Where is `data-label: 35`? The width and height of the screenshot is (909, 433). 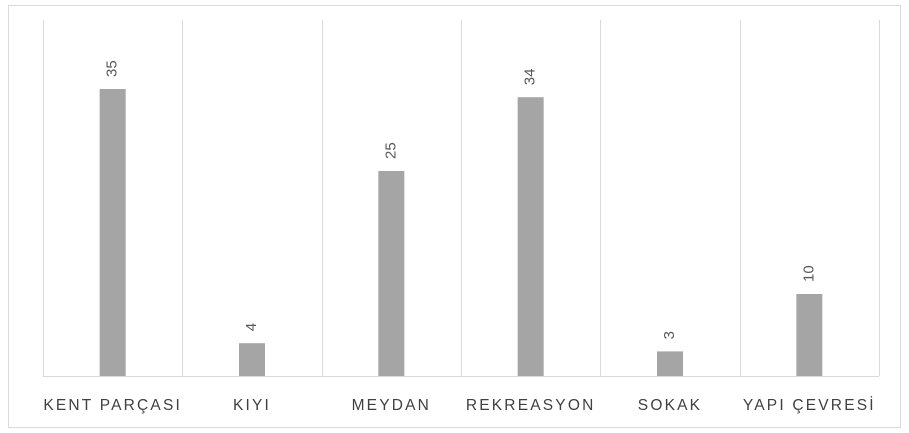 data-label: 35 is located at coordinates (112, 68).